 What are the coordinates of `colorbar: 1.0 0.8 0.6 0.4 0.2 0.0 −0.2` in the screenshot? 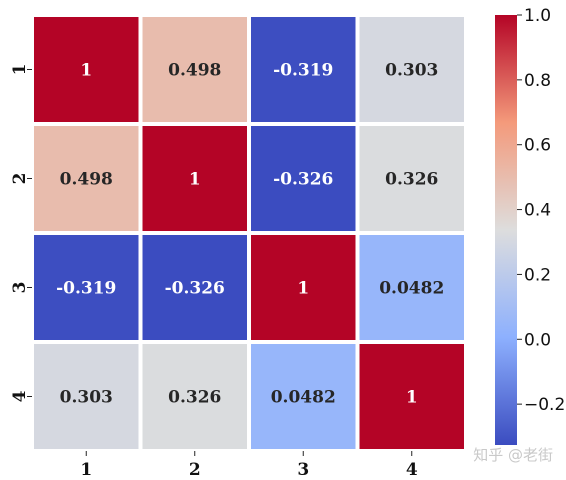 It's located at (530, 225).